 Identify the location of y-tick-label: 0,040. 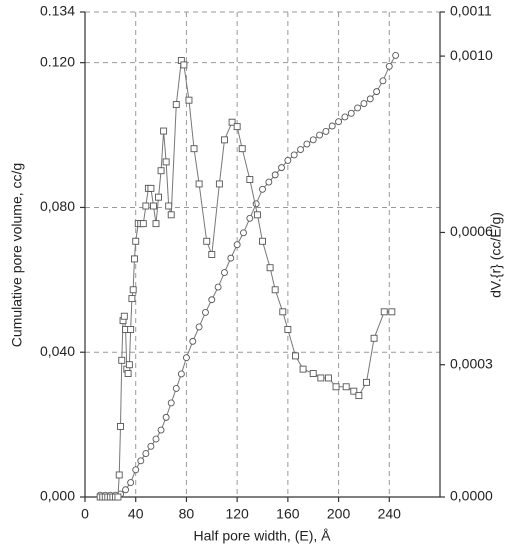
(57, 351).